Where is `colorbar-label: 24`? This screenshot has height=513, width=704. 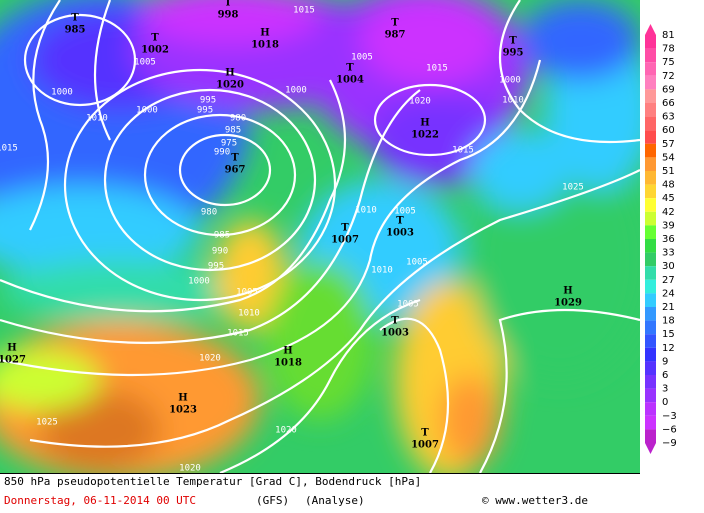
colorbar-label: 24 is located at coordinates (668, 293).